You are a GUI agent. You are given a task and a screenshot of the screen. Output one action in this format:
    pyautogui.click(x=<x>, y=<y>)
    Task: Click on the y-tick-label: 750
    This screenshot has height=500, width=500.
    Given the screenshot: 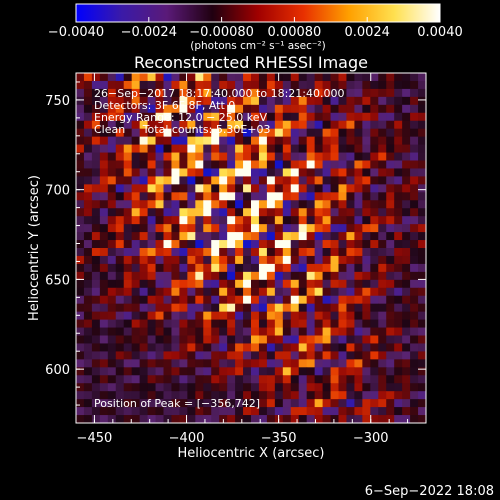 What is the action you would take?
    pyautogui.click(x=57, y=101)
    